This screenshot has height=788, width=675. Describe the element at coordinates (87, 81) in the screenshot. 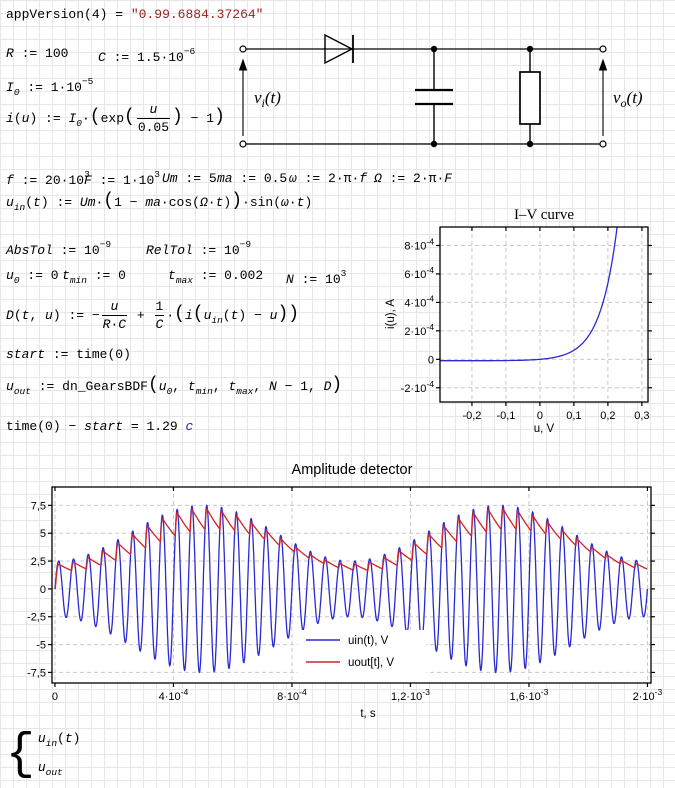

I see `math-token: −5` at that location.